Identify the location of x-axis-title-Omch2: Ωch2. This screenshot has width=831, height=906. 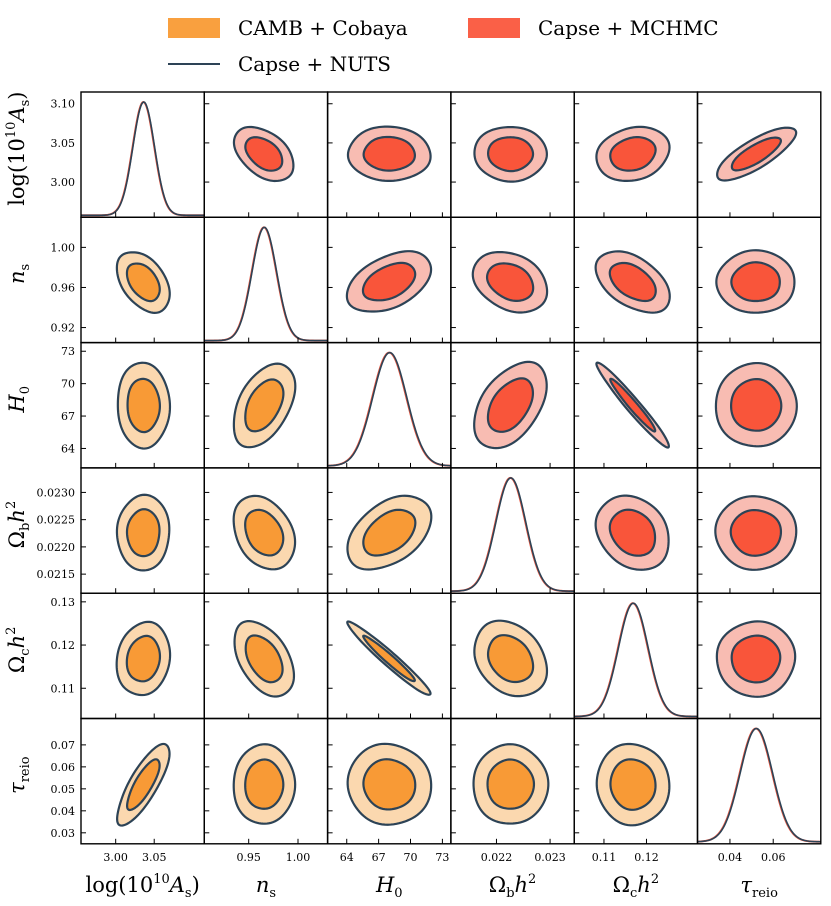
(636, 886).